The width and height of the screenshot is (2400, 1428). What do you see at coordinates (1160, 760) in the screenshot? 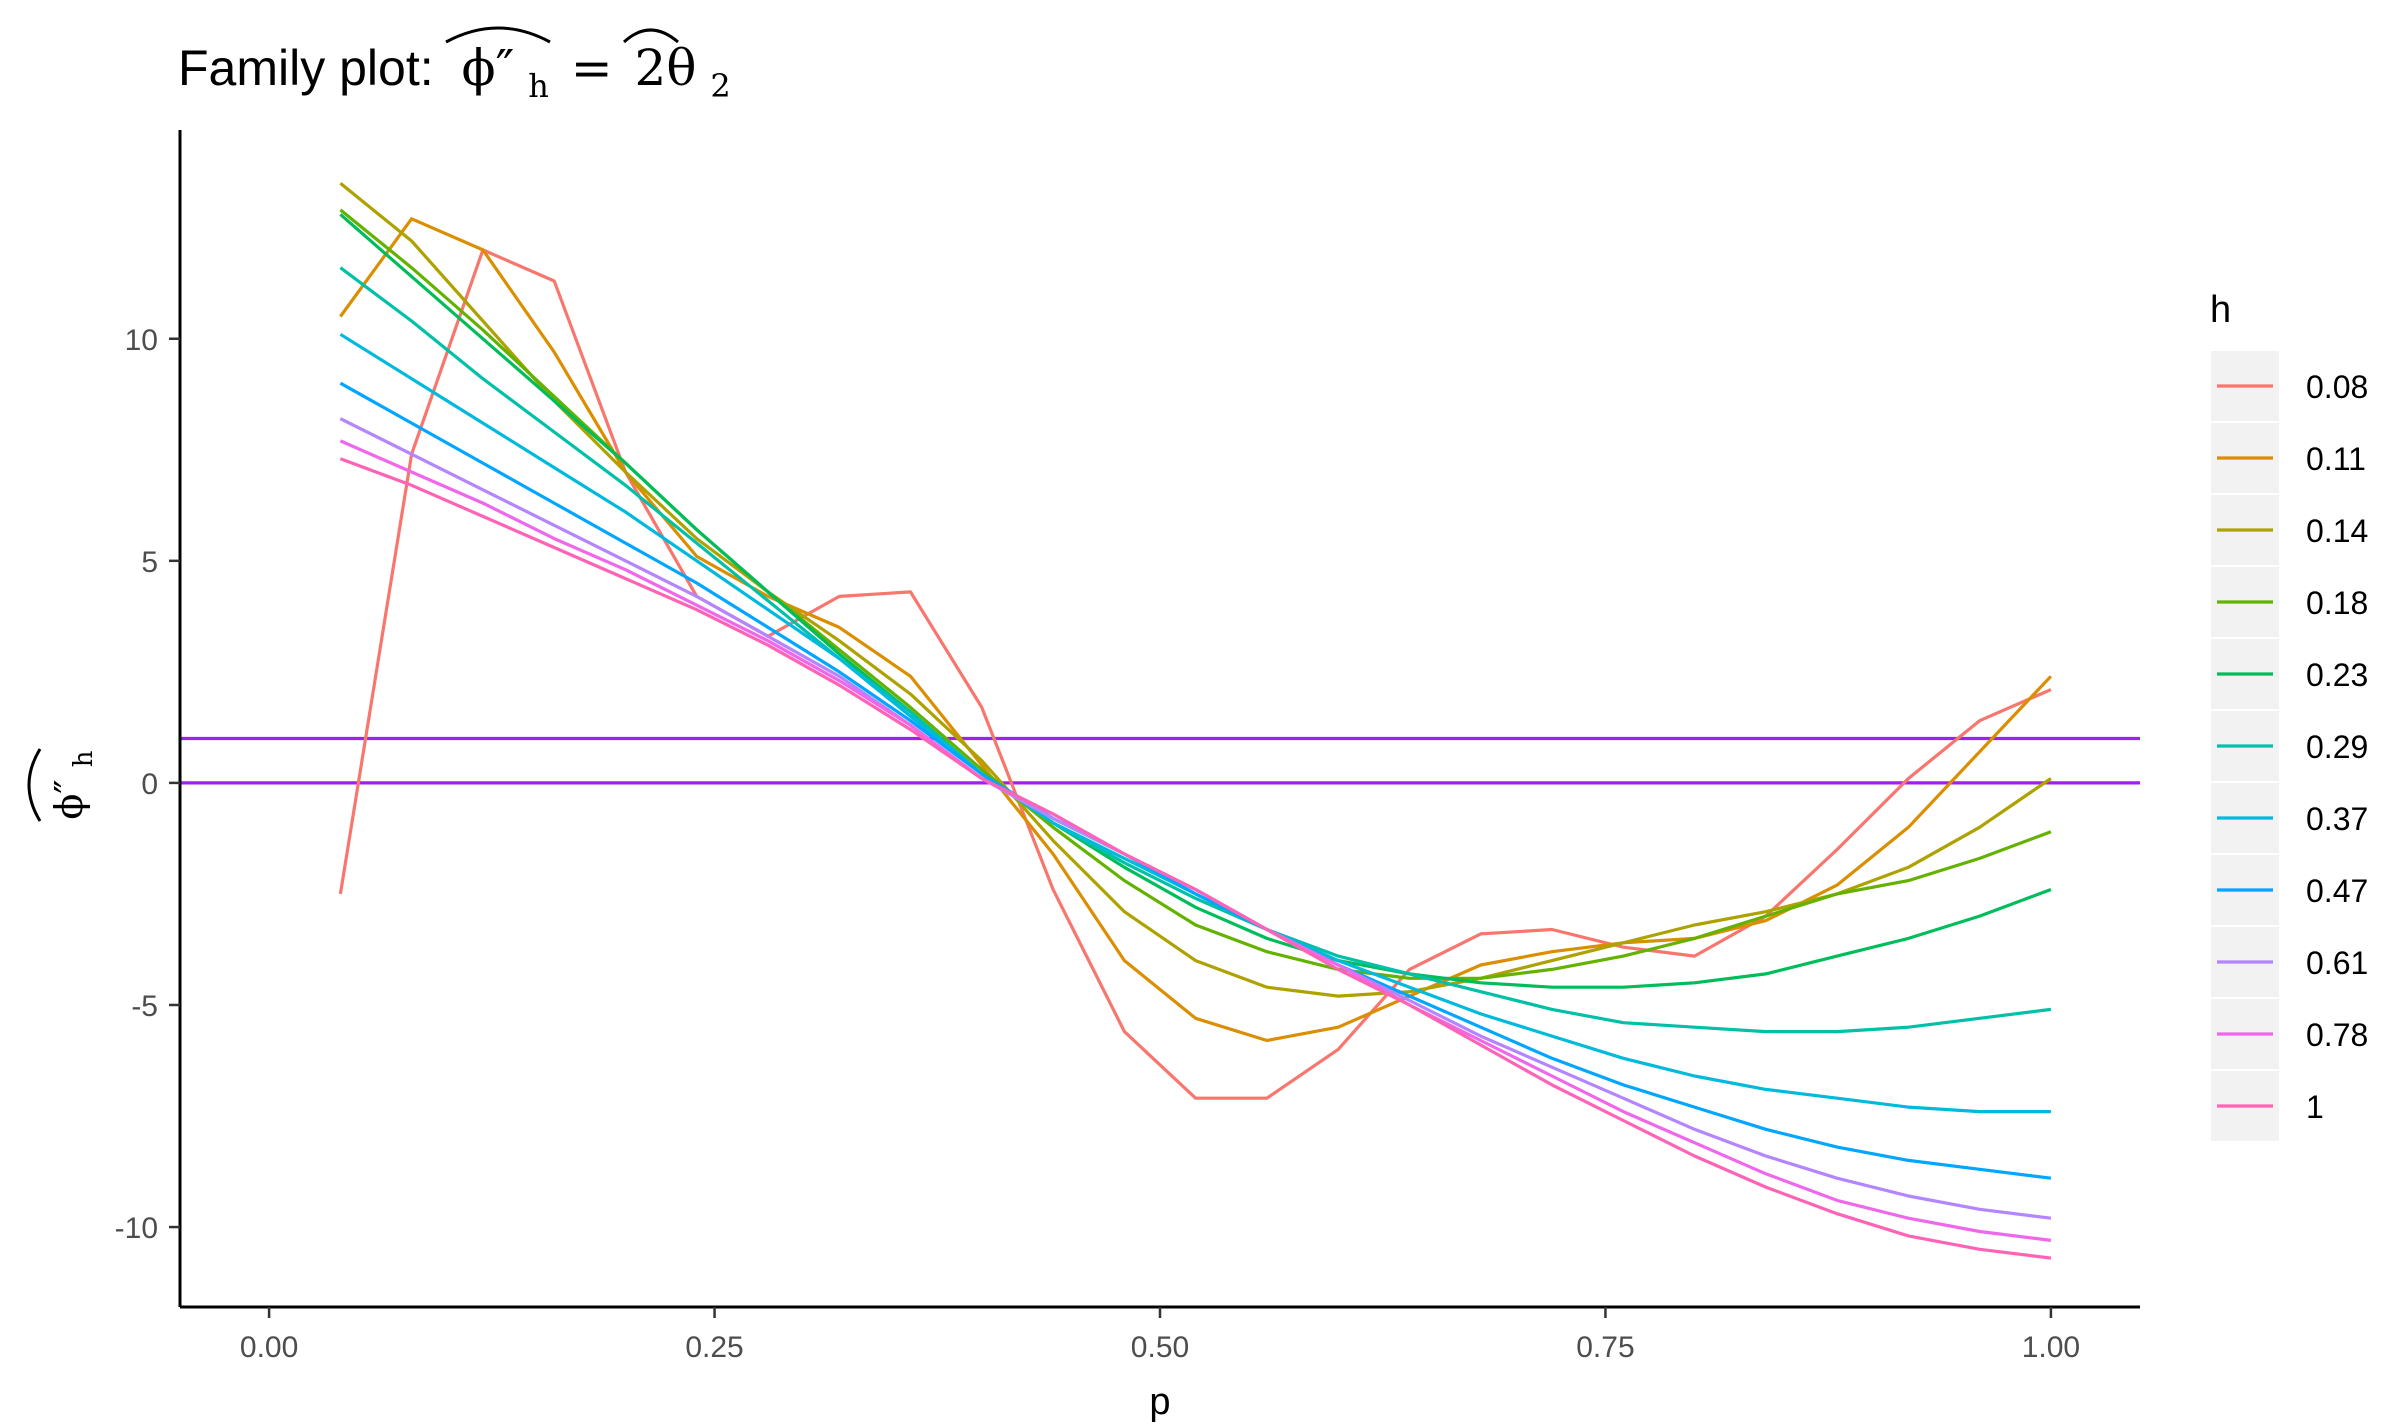
I see `reference-lines` at bounding box center [1160, 760].